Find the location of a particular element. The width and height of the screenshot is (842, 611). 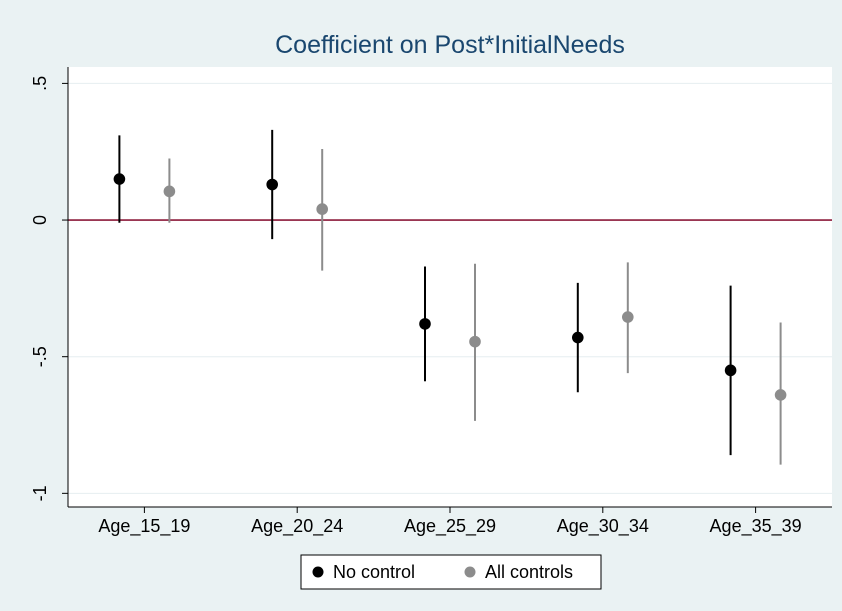

legend-label-1: No control is located at coordinates (374, 572).